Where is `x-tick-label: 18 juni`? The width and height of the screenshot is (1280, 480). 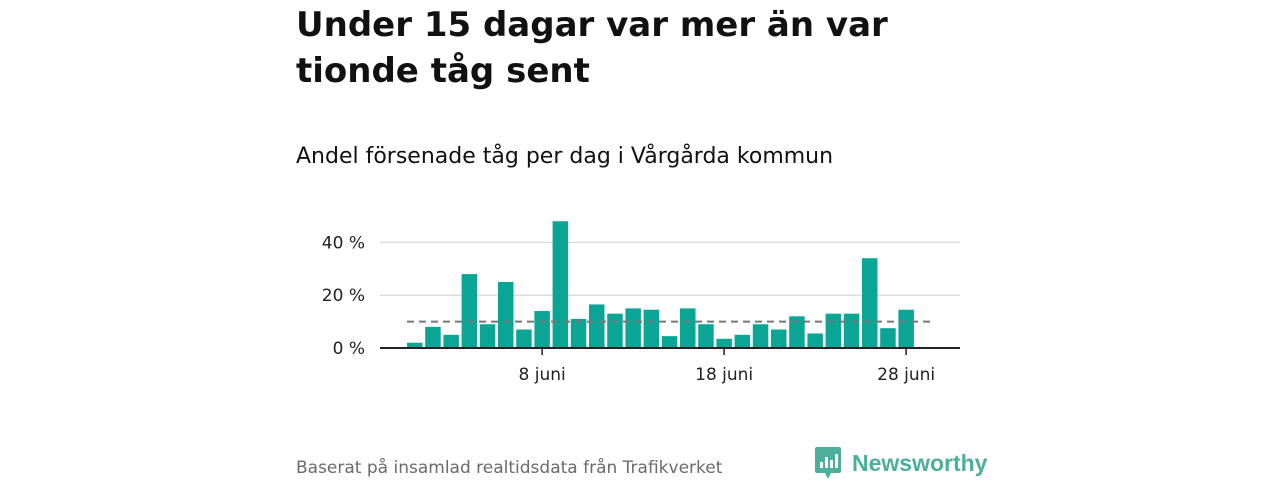 x-tick-label: 18 juni is located at coordinates (724, 375).